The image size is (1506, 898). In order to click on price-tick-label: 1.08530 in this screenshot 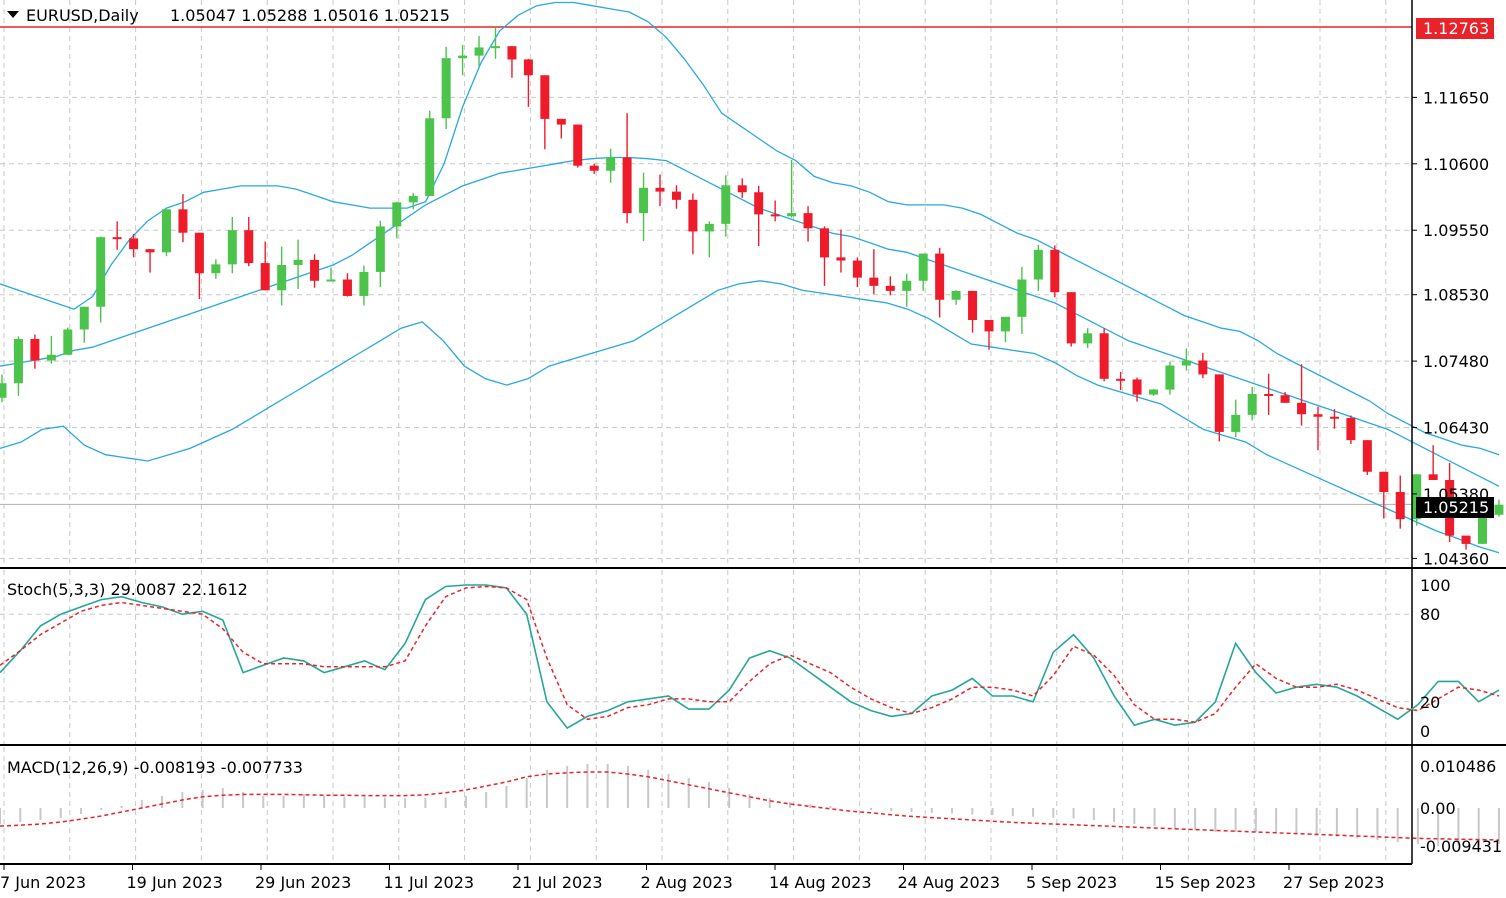, I will do `click(1456, 295)`.